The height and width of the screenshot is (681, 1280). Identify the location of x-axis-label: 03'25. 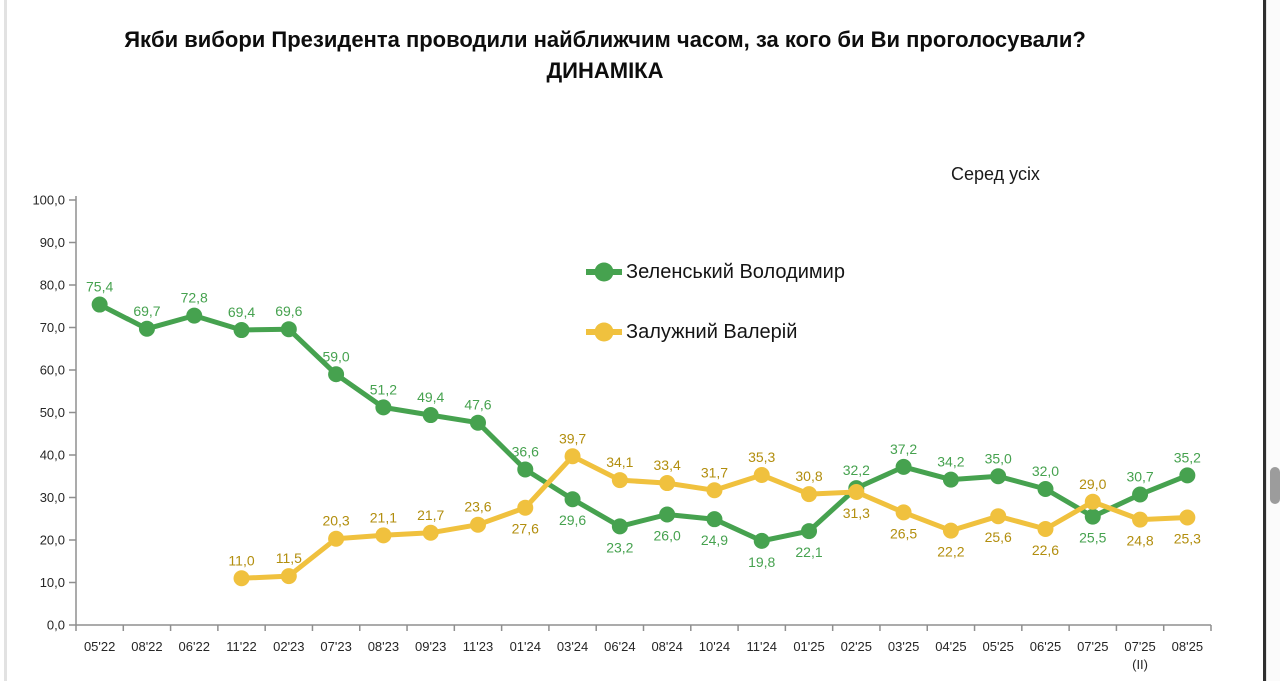
(903, 646).